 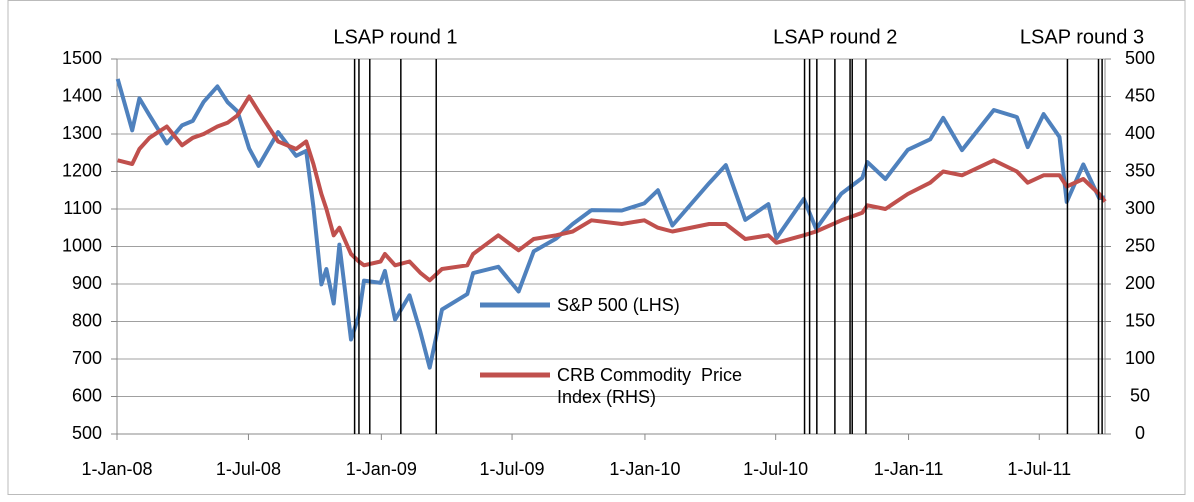 I want to click on x-tick-label: 1-Jul-11, so click(x=1039, y=469).